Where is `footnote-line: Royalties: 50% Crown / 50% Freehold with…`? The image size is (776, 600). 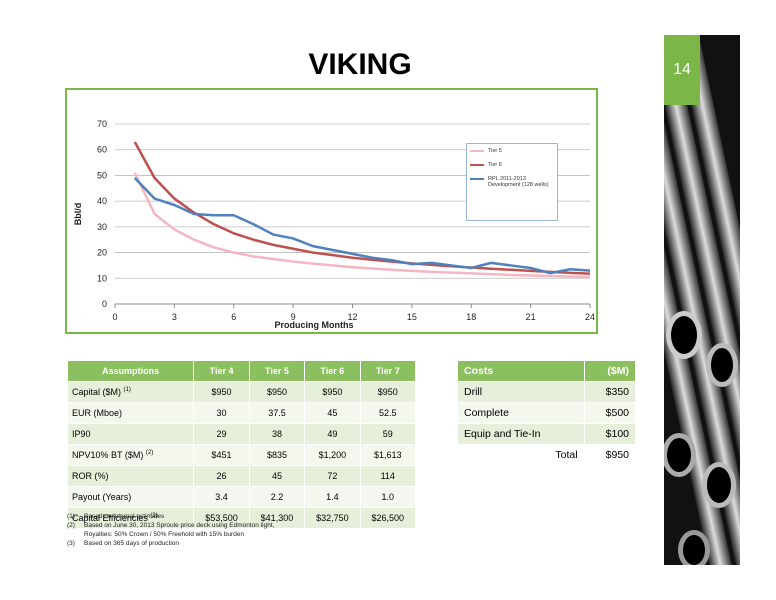 footnote-line: Royalties: 50% Crown / 50% Freehold with… is located at coordinates (164, 534).